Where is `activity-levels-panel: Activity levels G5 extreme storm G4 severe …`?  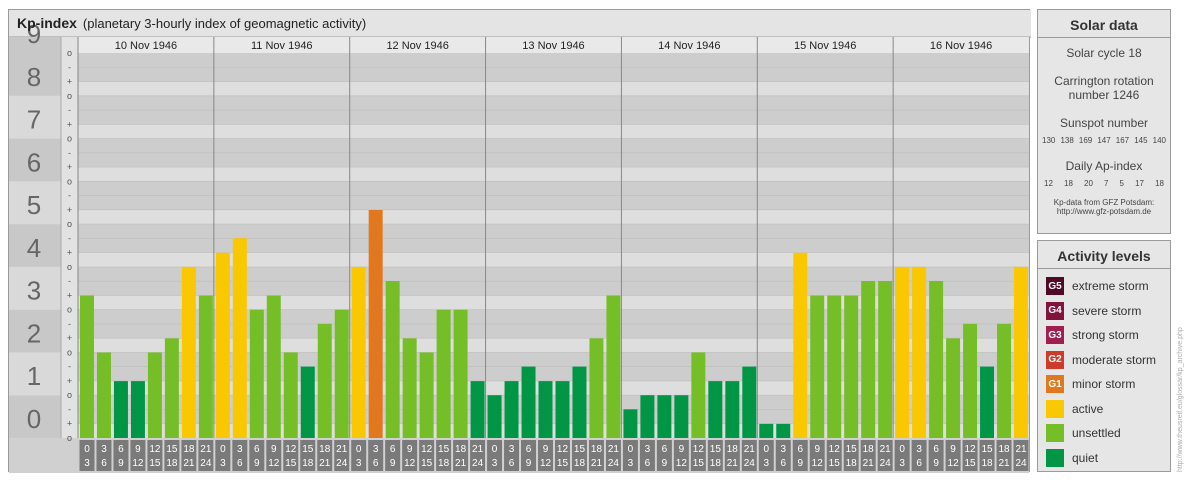 activity-levels-panel: Activity levels G5 extreme storm G4 severe … is located at coordinates (1104, 356).